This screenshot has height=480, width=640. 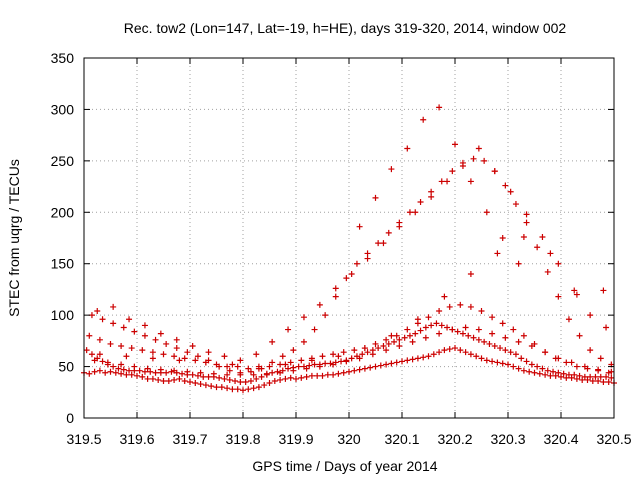 I want to click on x-tick-label: 320.5, so click(x=613, y=439).